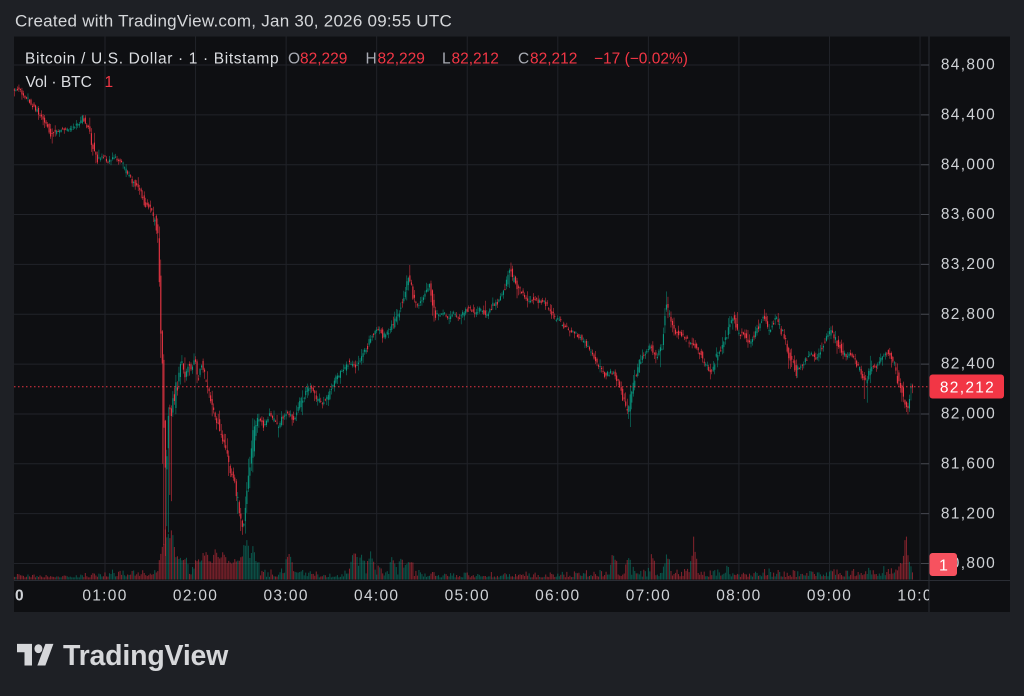  Describe the element at coordinates (738, 596) in the screenshot. I see `svg-text: 08:00` at that location.